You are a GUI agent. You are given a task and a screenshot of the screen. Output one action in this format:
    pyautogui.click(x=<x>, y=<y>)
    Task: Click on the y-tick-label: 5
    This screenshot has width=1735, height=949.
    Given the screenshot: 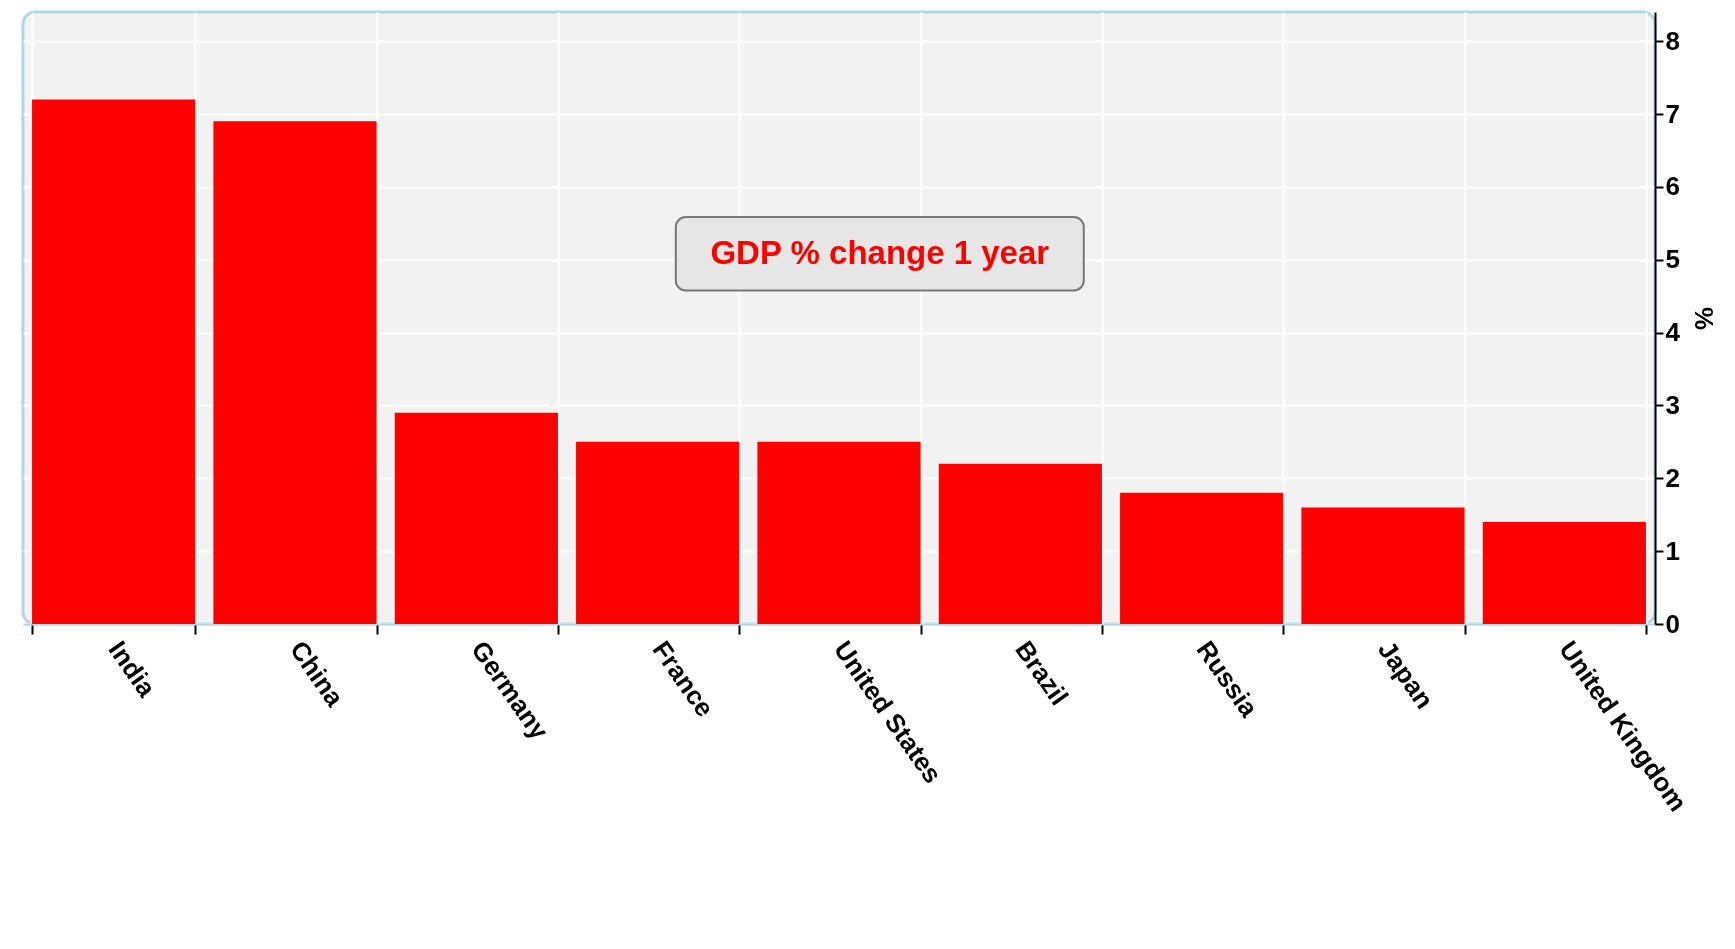 What is the action you would take?
    pyautogui.click(x=1672, y=259)
    